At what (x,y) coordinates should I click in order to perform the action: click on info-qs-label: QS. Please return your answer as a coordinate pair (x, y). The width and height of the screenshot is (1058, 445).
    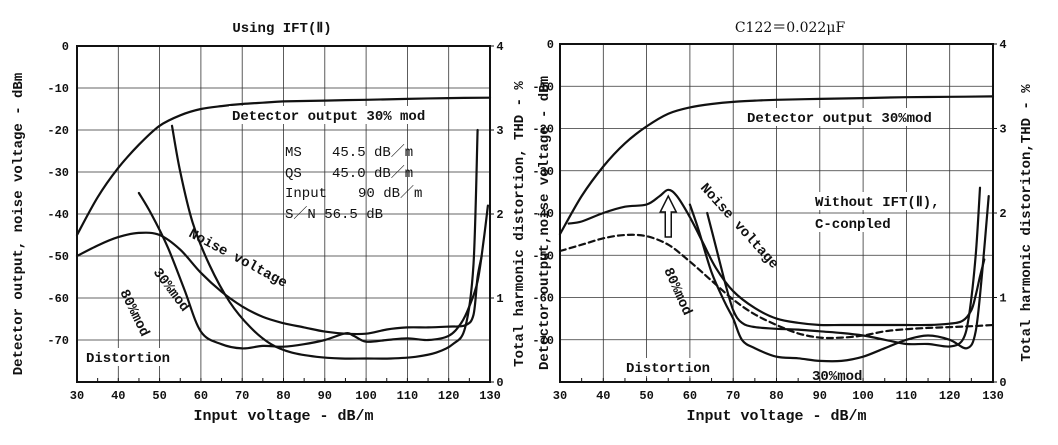
    Looking at the image, I should click on (293, 174).